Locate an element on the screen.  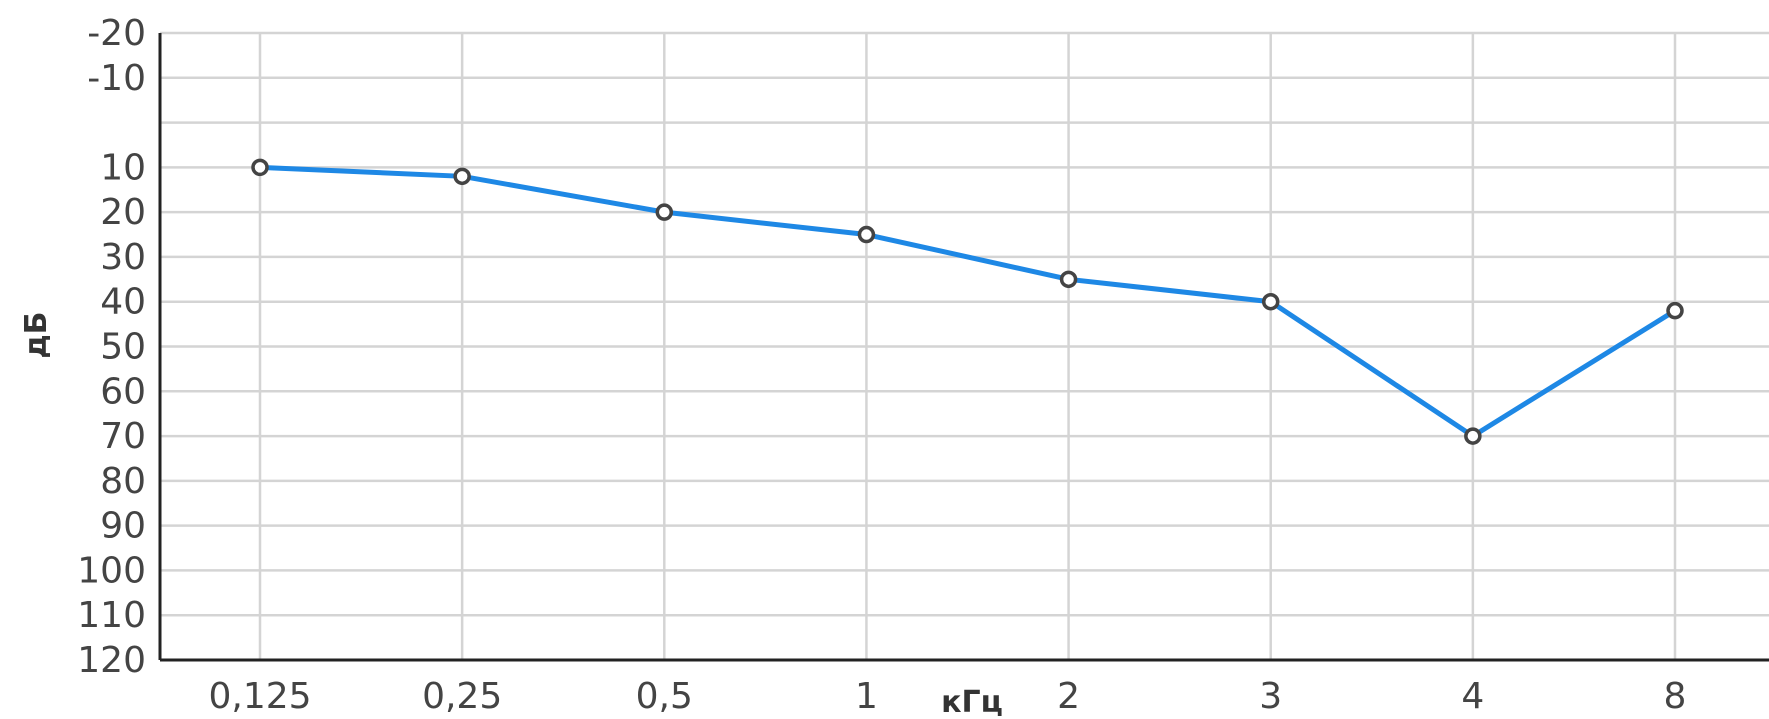
y-axis-label: дБ is located at coordinates (36, 334).